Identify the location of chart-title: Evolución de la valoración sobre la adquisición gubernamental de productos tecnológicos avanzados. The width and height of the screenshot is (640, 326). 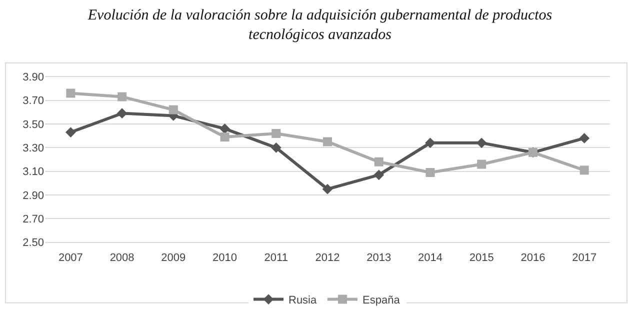
(319, 26).